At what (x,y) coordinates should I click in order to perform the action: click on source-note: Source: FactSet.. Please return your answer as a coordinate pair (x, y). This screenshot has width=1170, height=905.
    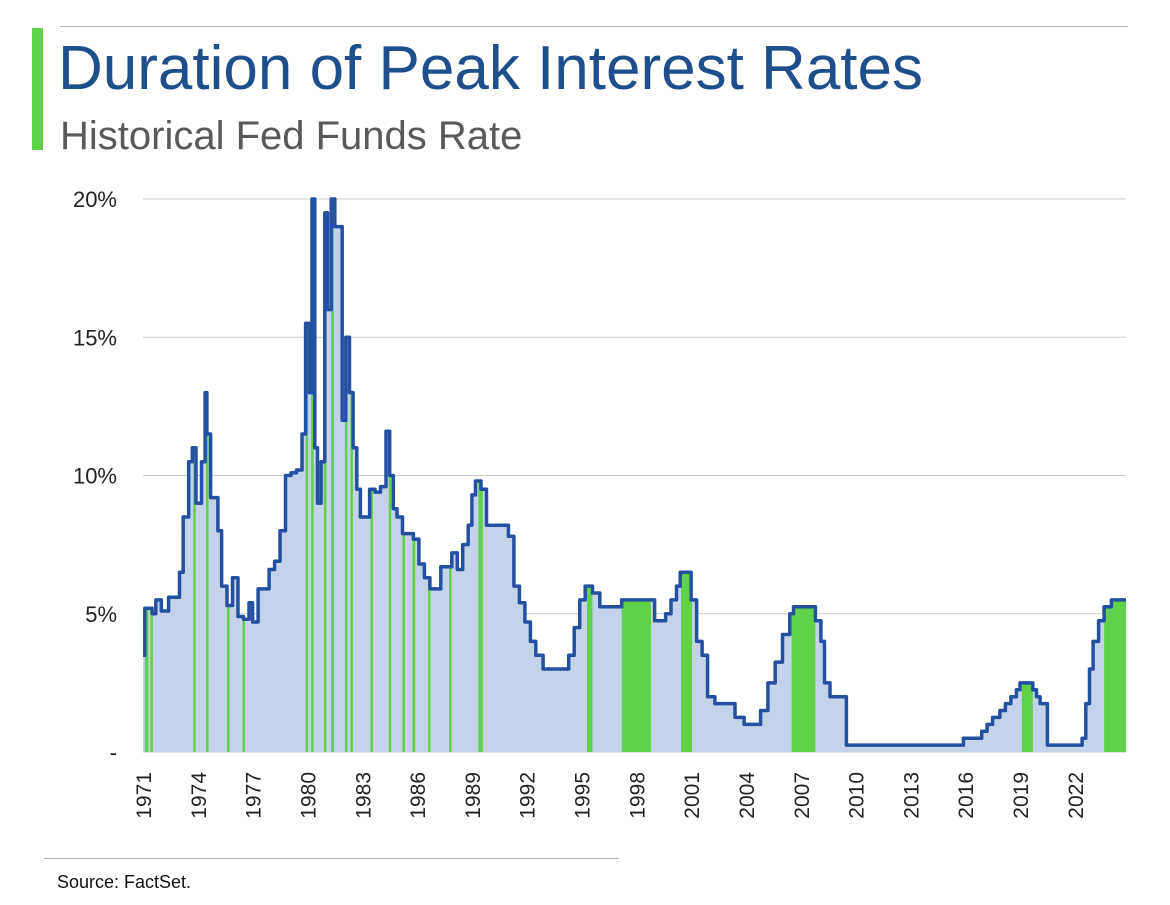
    Looking at the image, I should click on (124, 882).